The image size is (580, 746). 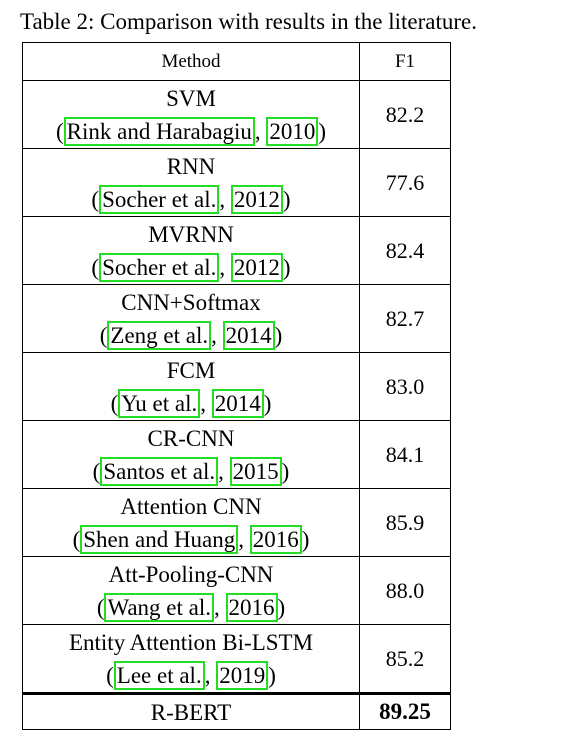 What do you see at coordinates (159, 131) in the screenshot?
I see `citation-author-link: Rink and Harabagiu` at bounding box center [159, 131].